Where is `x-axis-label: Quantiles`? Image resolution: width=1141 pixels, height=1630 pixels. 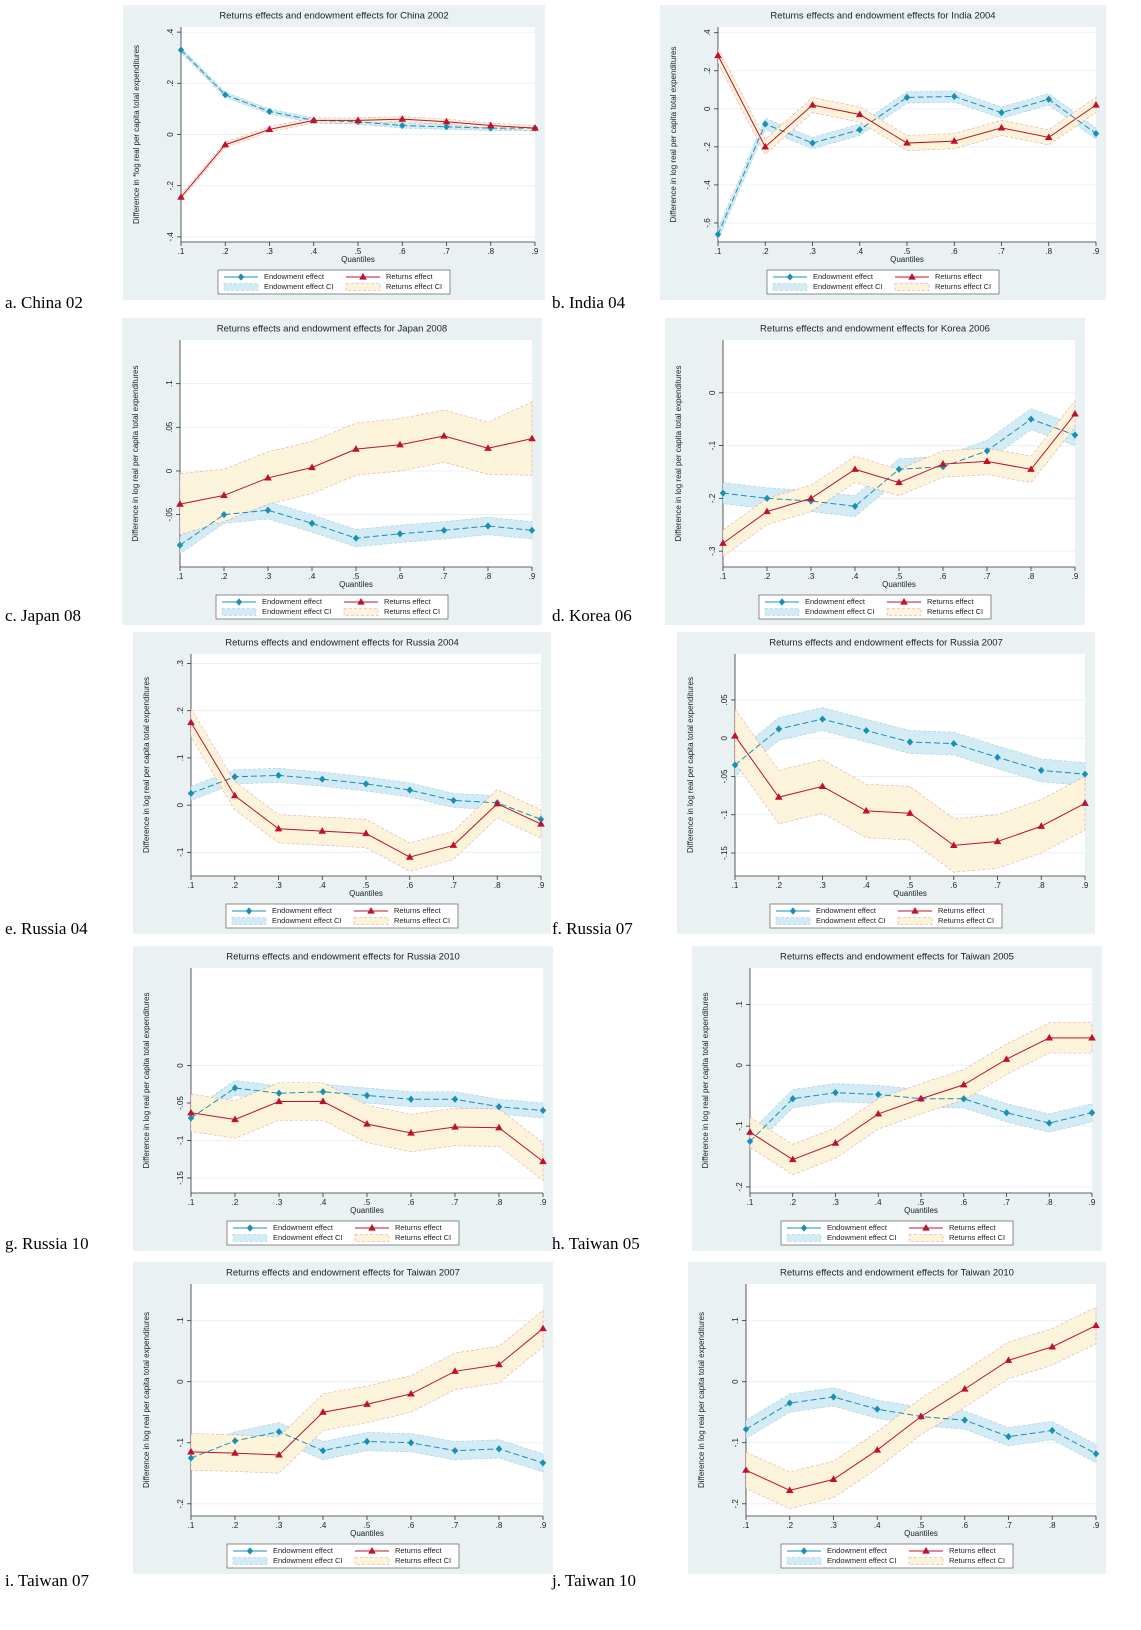
x-axis-label: Quantiles is located at coordinates (907, 259).